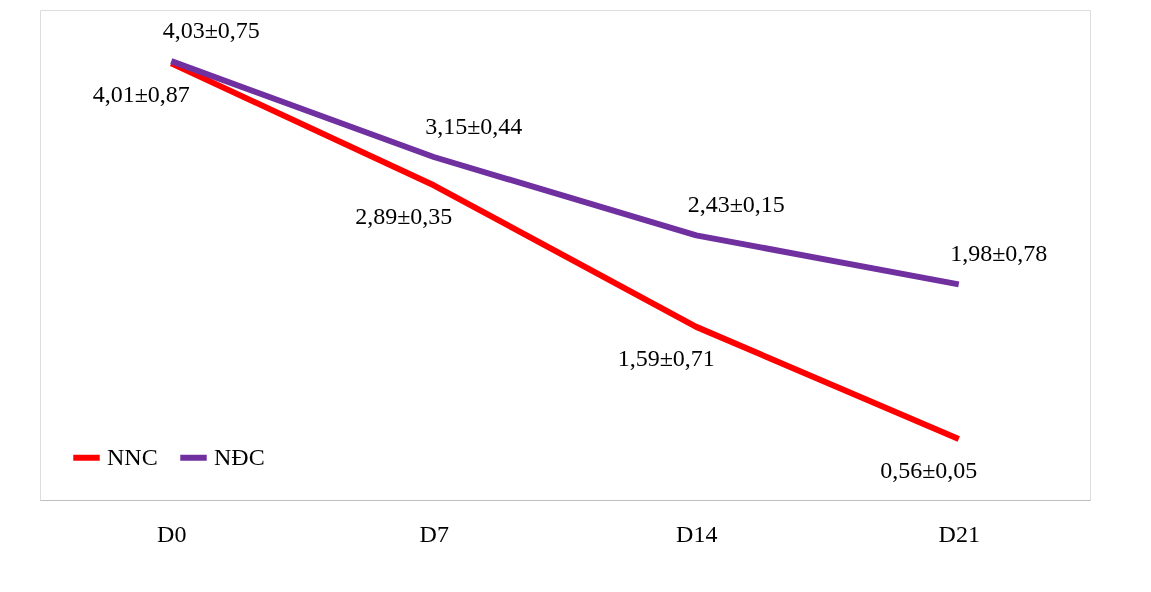  What do you see at coordinates (434, 533) in the screenshot?
I see `x-tick-label: D7` at bounding box center [434, 533].